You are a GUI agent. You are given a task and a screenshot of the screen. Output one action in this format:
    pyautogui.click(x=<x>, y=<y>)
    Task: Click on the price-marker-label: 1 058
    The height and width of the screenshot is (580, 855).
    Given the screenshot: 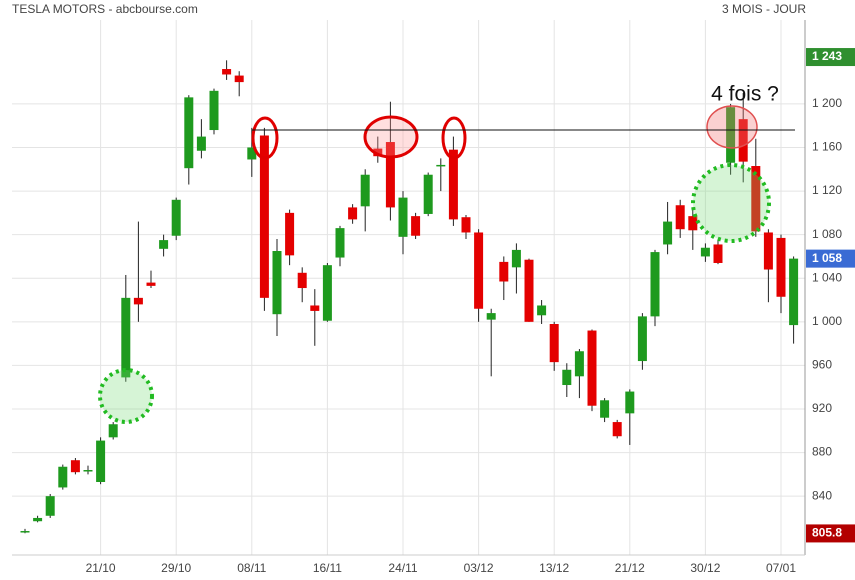 What is the action you would take?
    pyautogui.click(x=827, y=258)
    